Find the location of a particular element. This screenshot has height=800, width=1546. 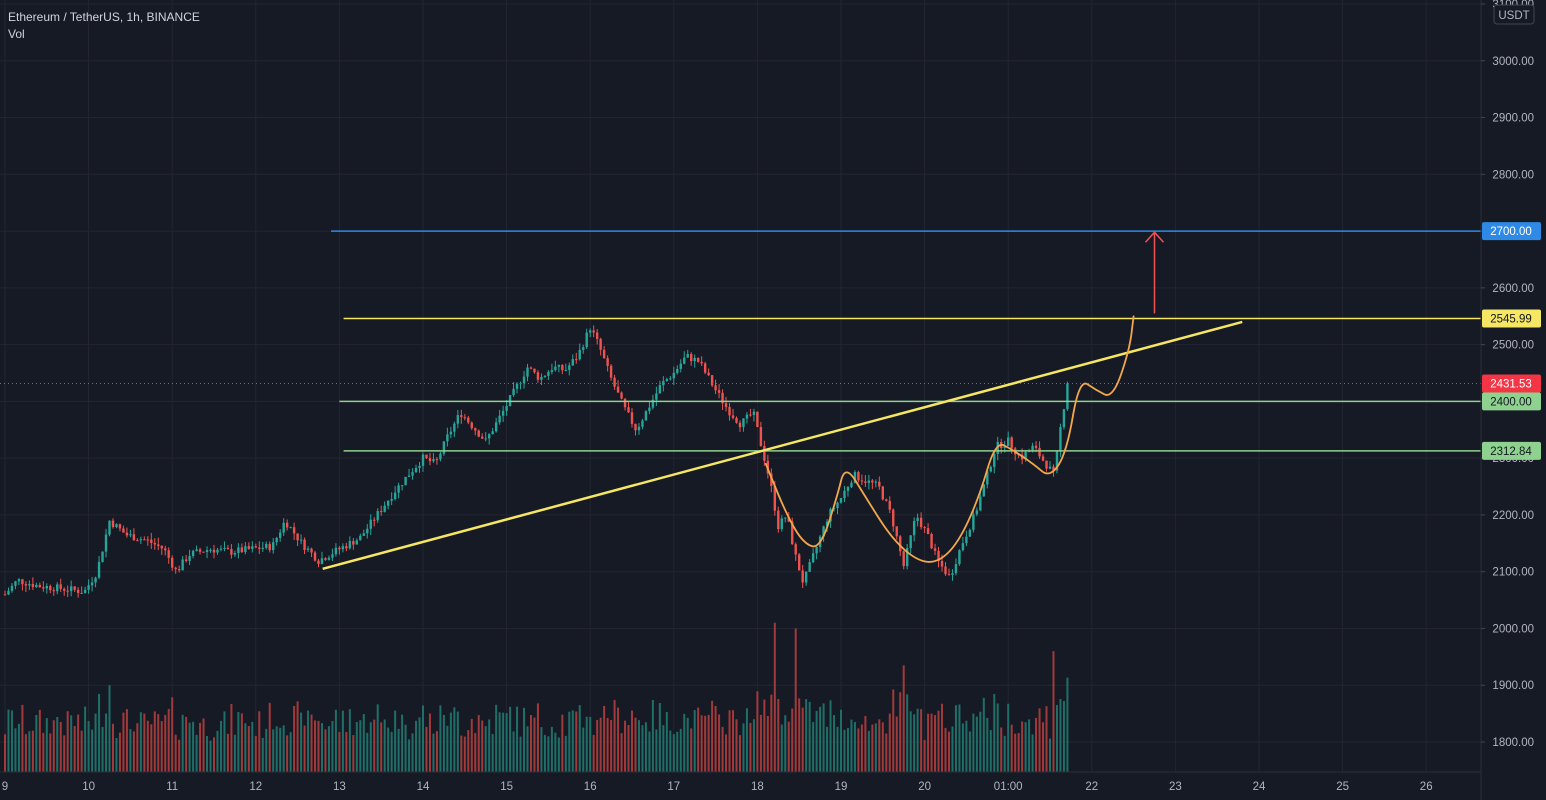

currency-badge: USDT is located at coordinates (1514, 14).